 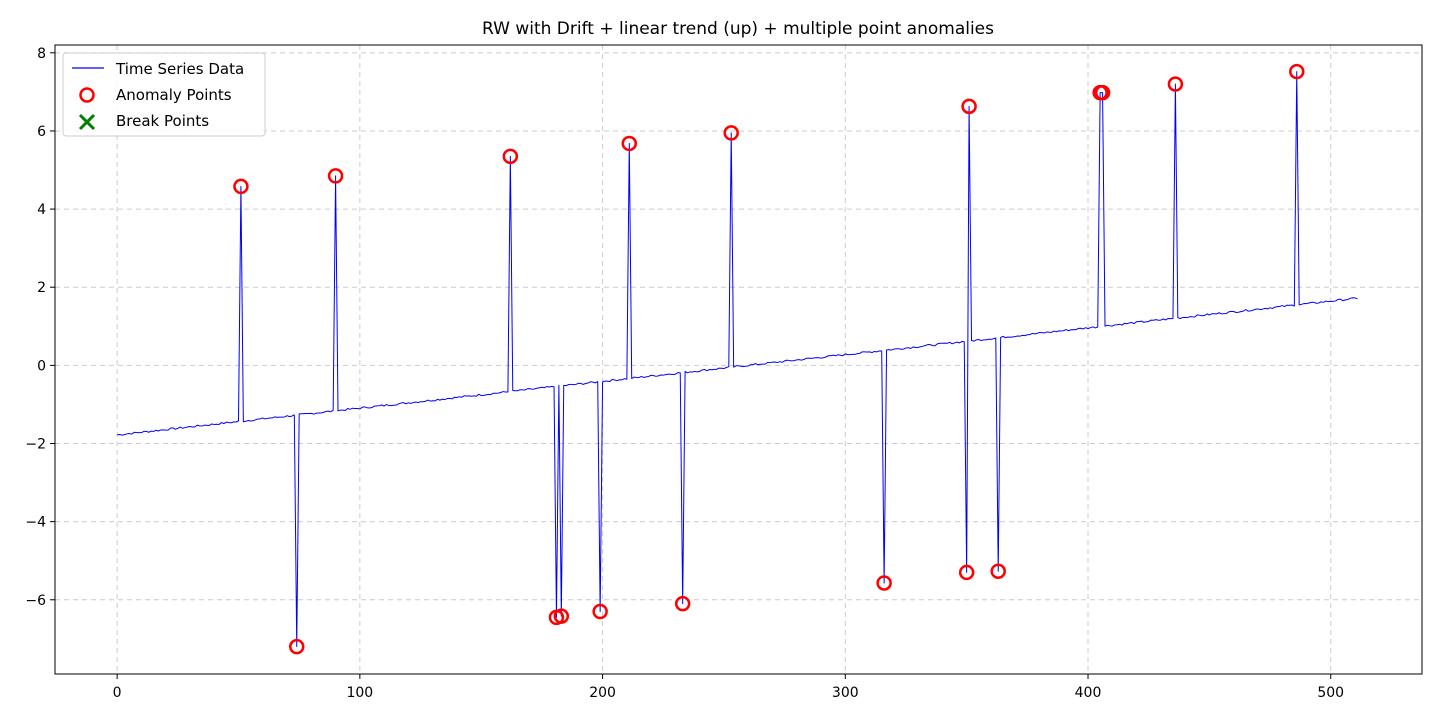 What do you see at coordinates (41, 288) in the screenshot?
I see `y-tick-label: 2` at bounding box center [41, 288].